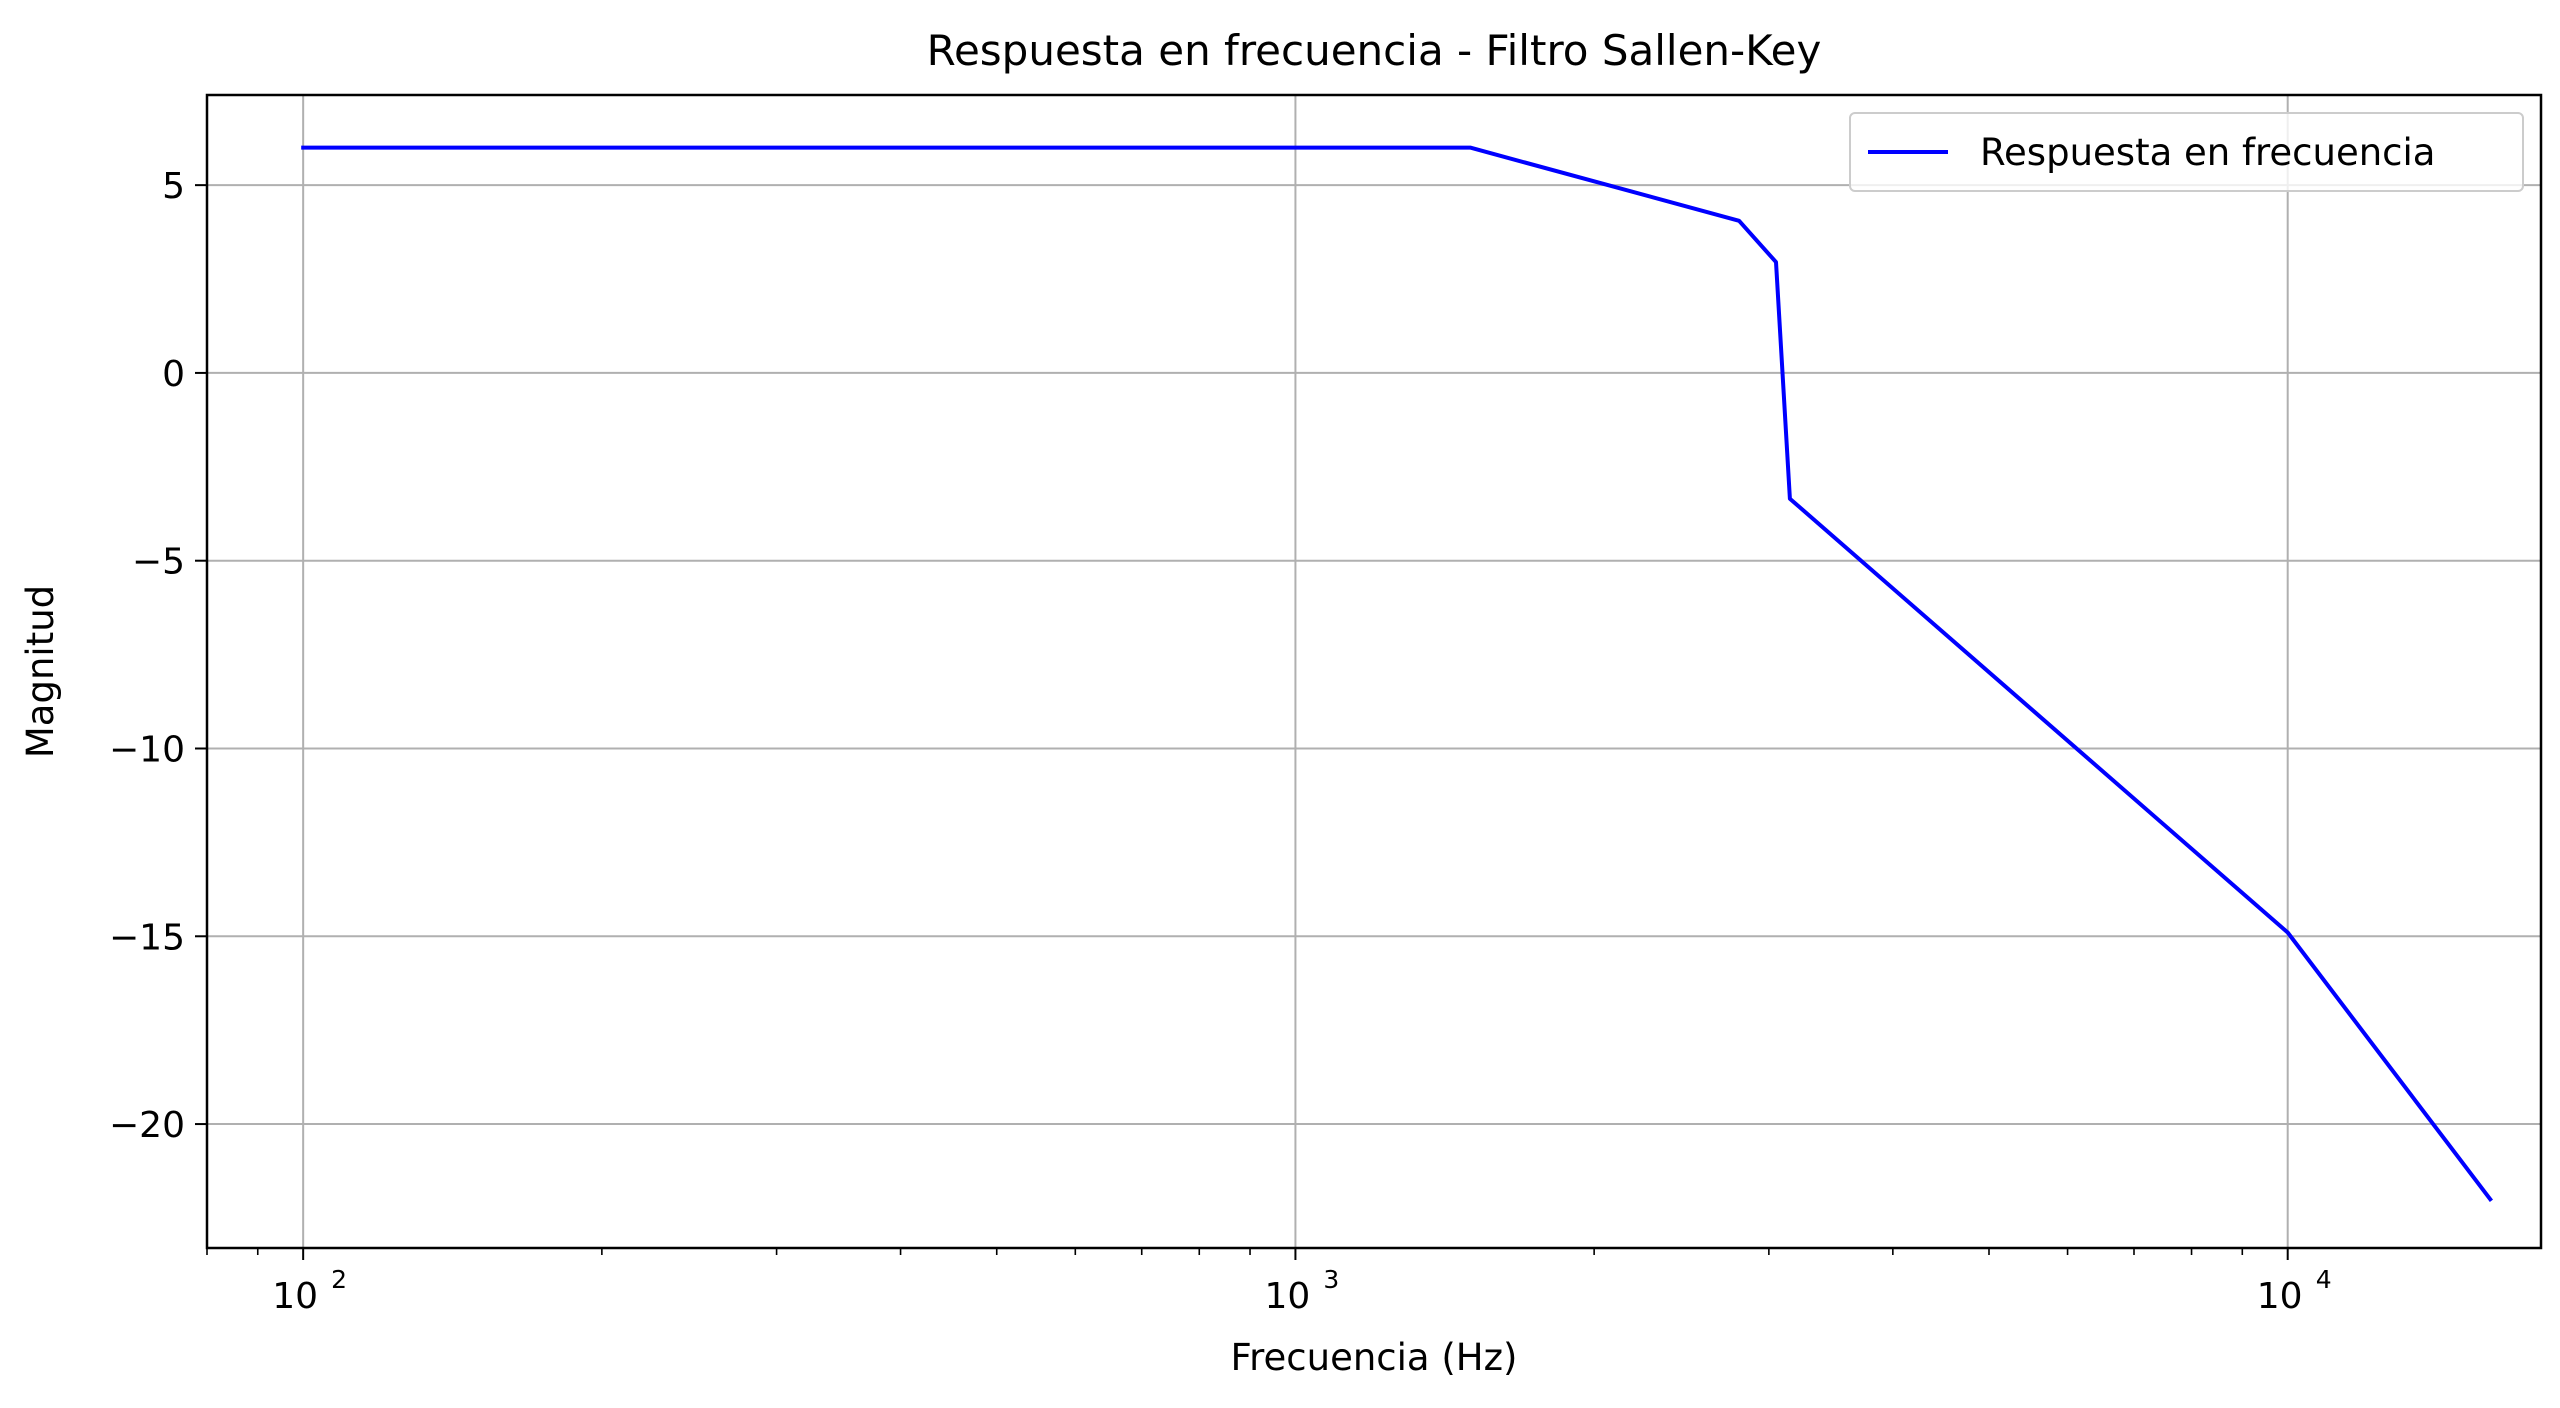 Image resolution: width=2560 pixels, height=1408 pixels. I want to click on y-tick-label: −15, so click(147, 937).